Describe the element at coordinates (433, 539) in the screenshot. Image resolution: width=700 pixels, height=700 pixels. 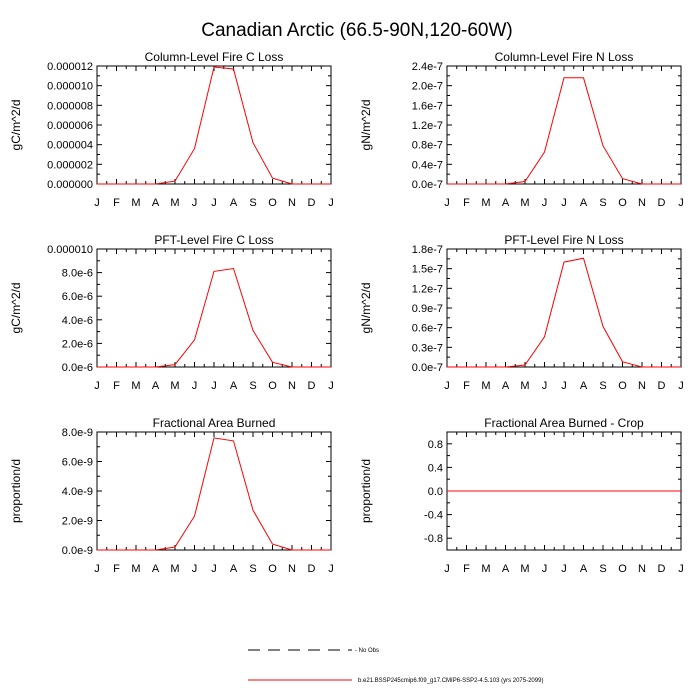
I see `y-tick-label: -0.8` at that location.